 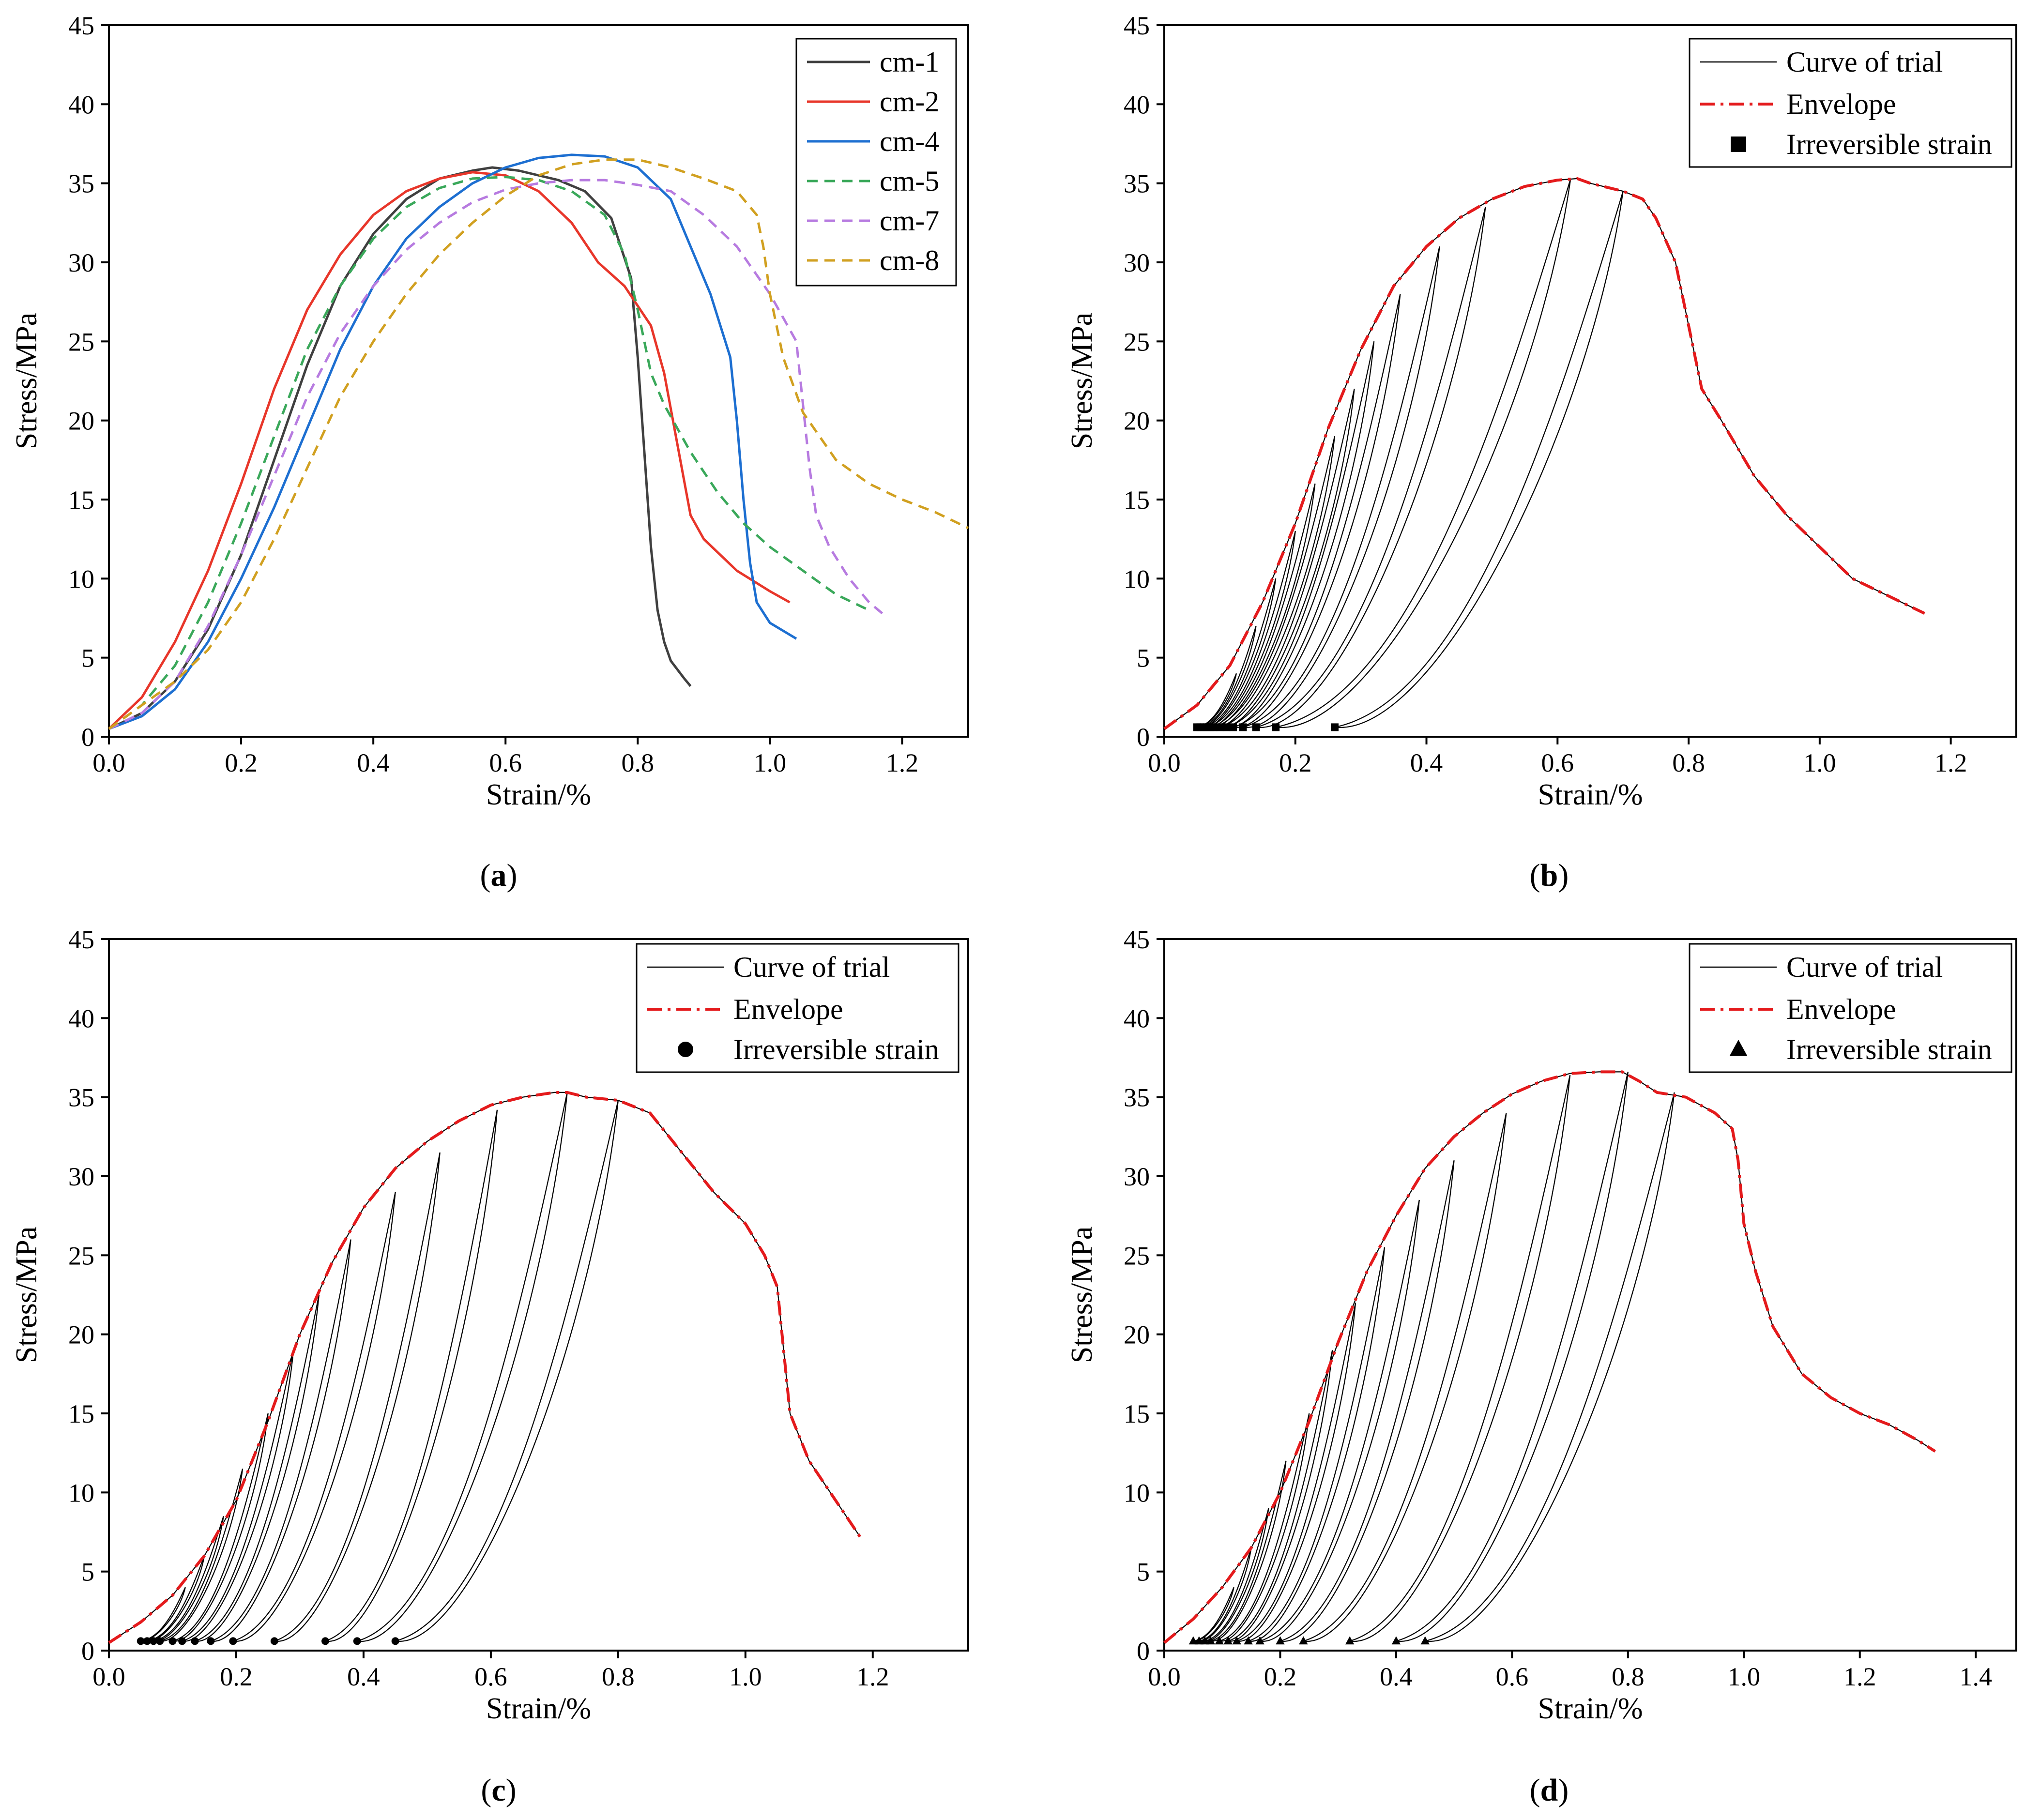 I want to click on legend-label: cm-1, so click(x=909, y=62).